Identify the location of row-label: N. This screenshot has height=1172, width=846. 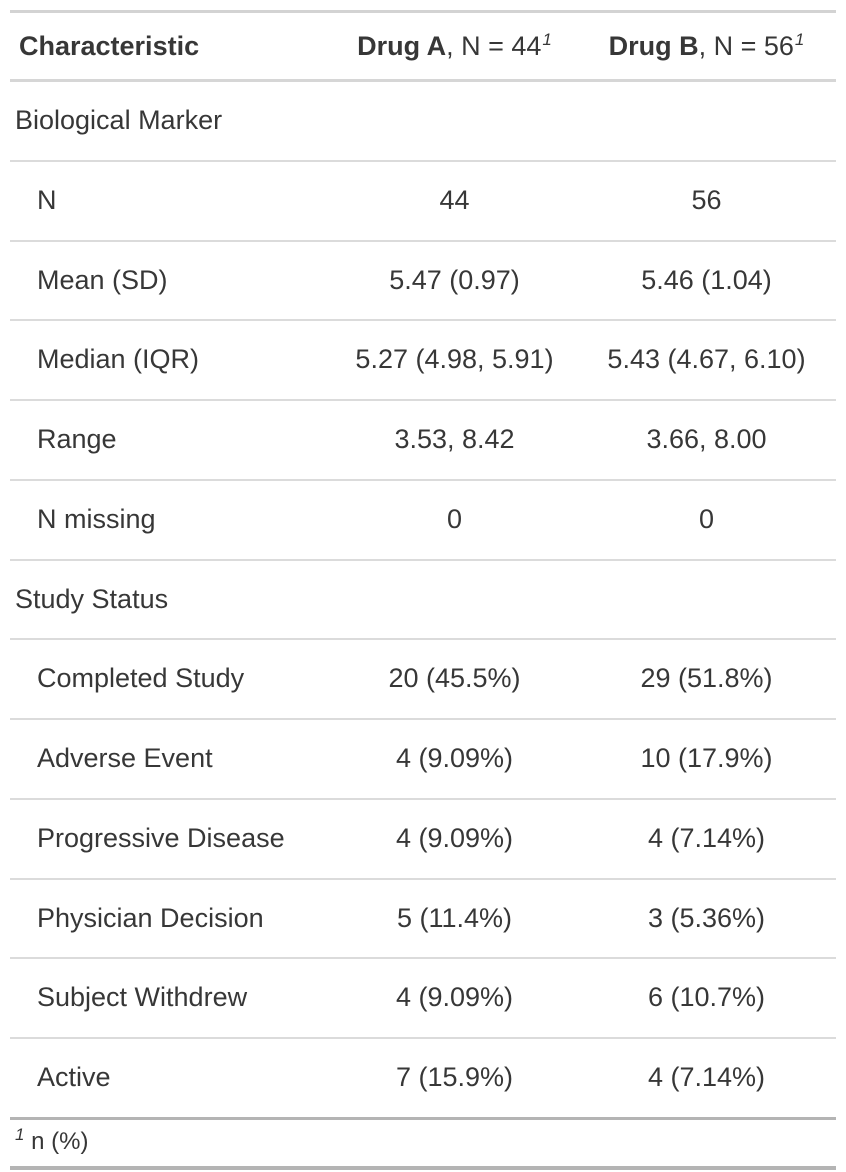
(47, 199).